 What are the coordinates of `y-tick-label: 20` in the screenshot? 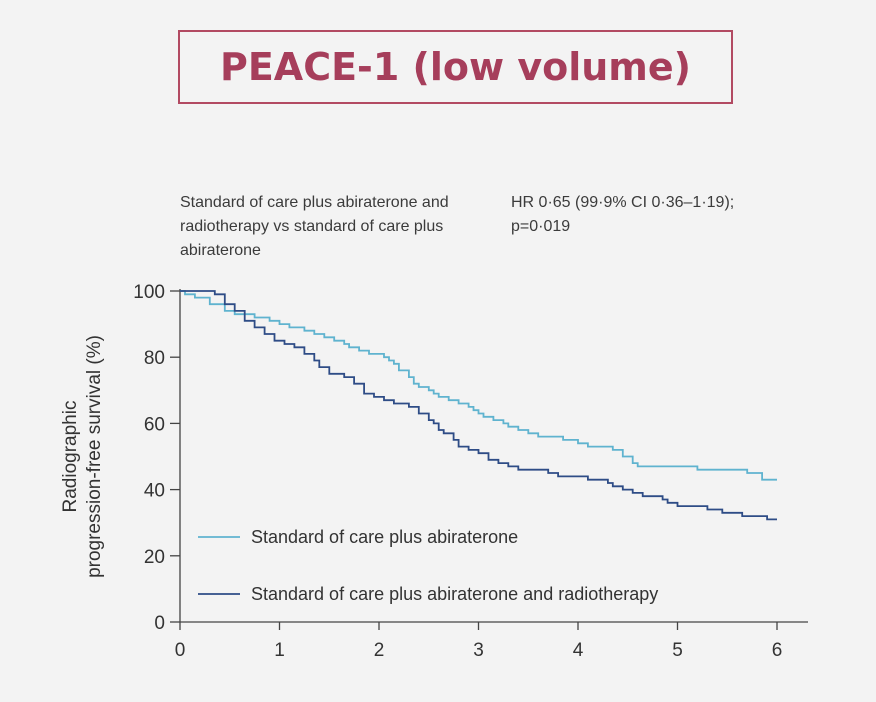 It's located at (154, 557).